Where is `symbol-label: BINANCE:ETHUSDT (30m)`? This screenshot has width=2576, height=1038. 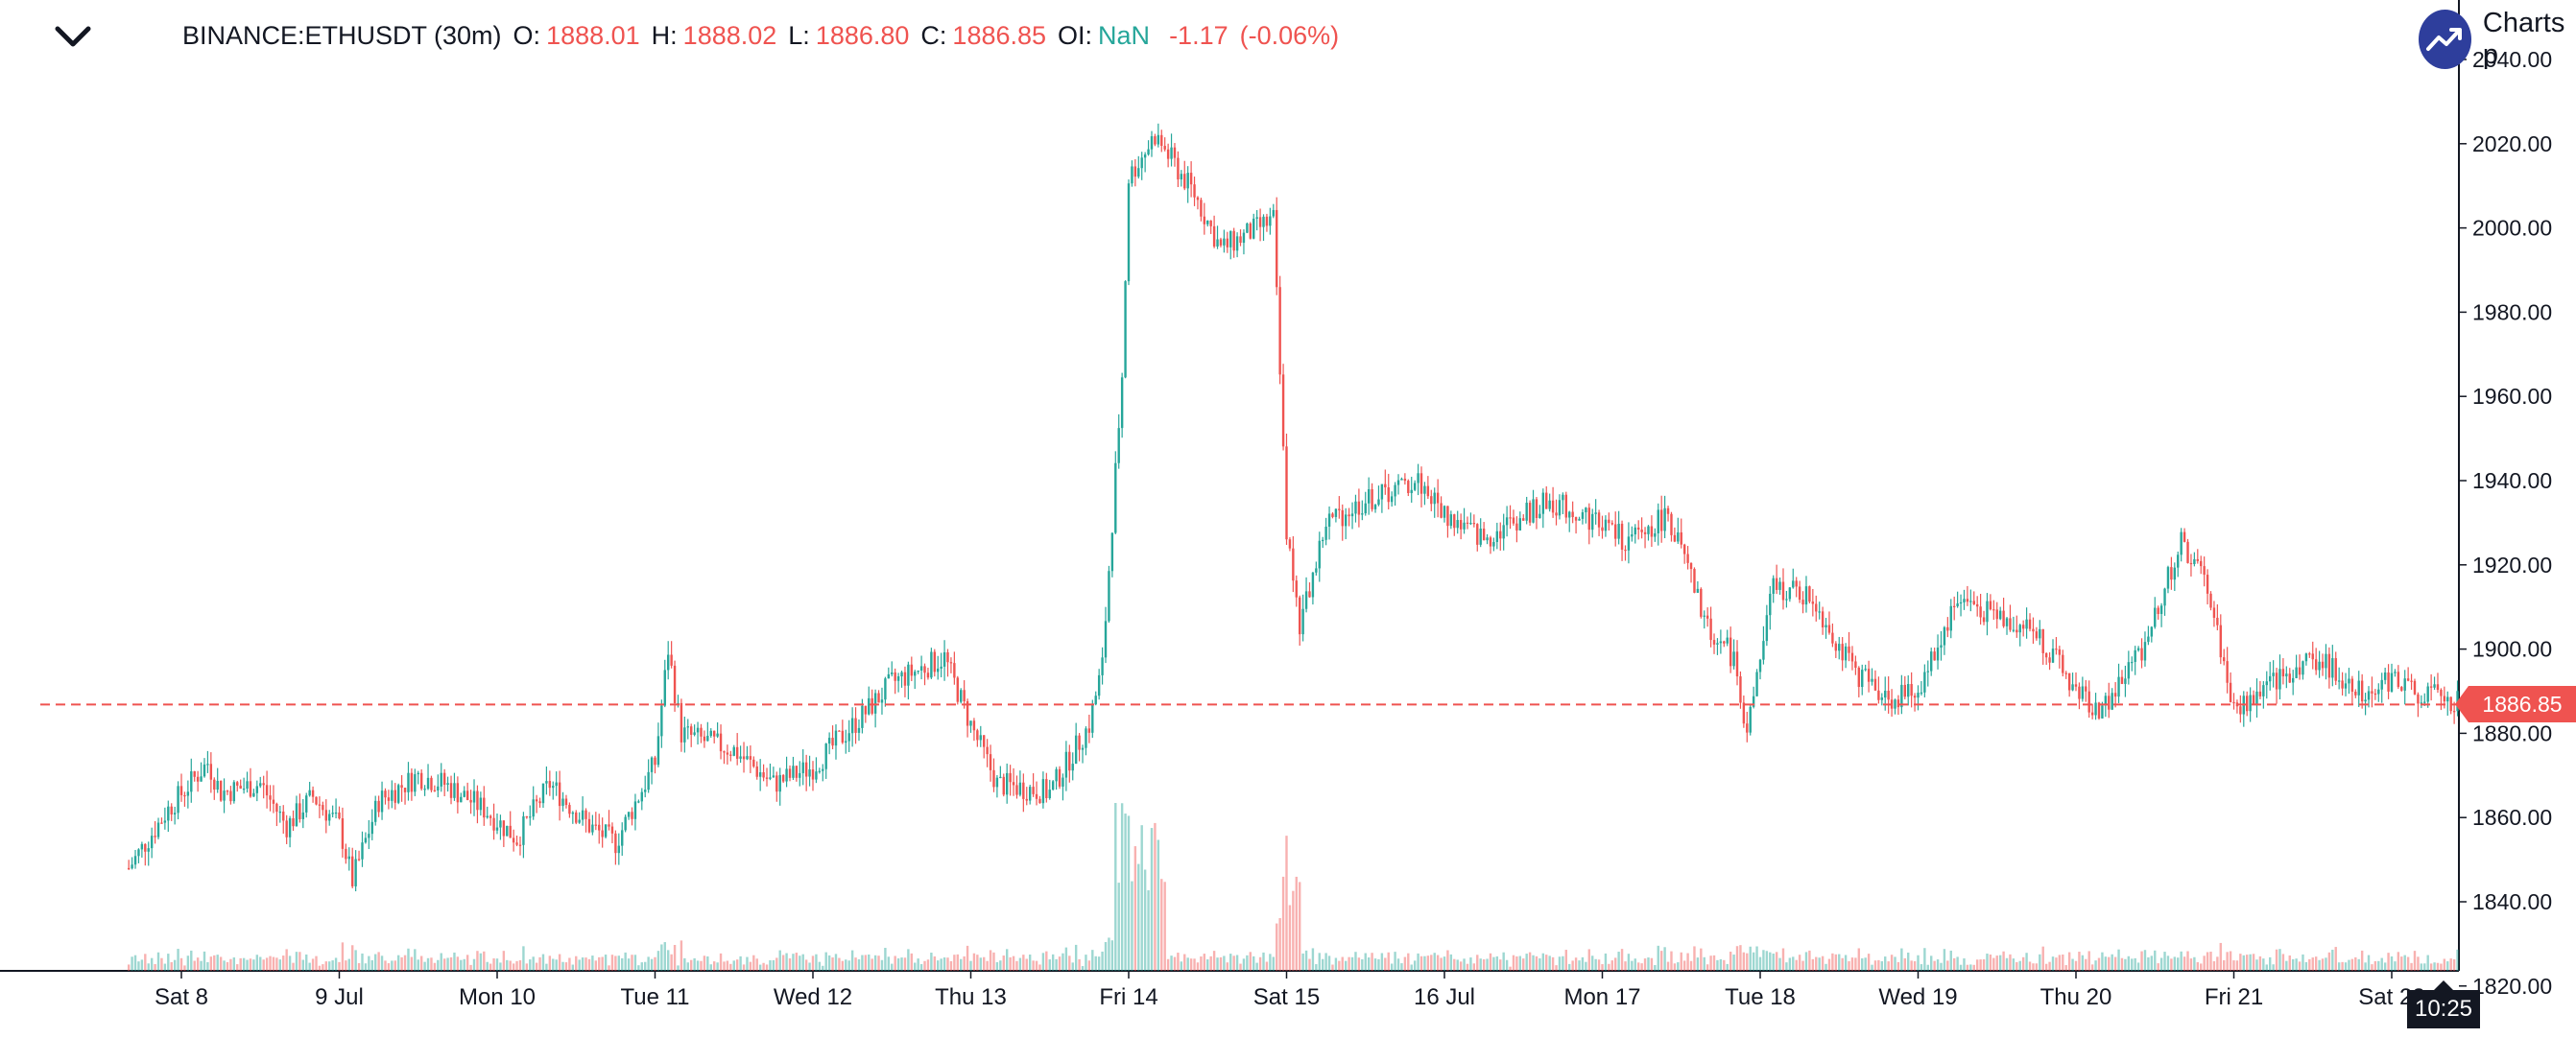
symbol-label: BINANCE:ETHUSDT (30m) is located at coordinates (342, 35).